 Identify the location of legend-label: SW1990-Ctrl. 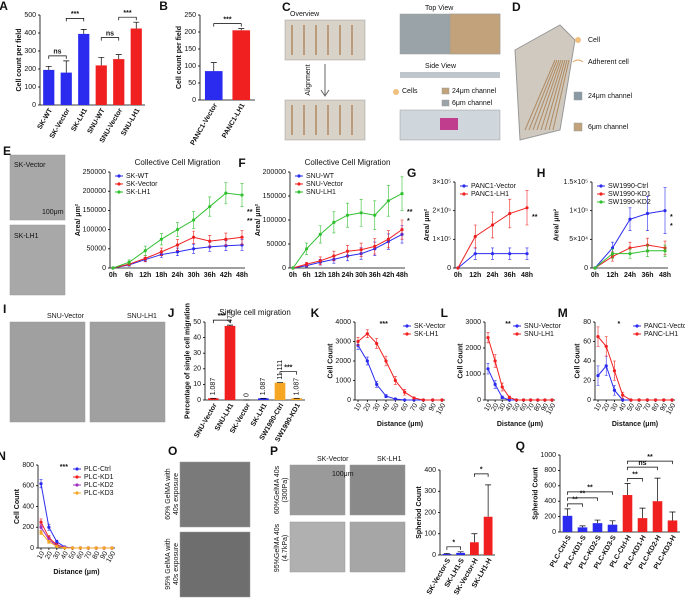
(628, 186).